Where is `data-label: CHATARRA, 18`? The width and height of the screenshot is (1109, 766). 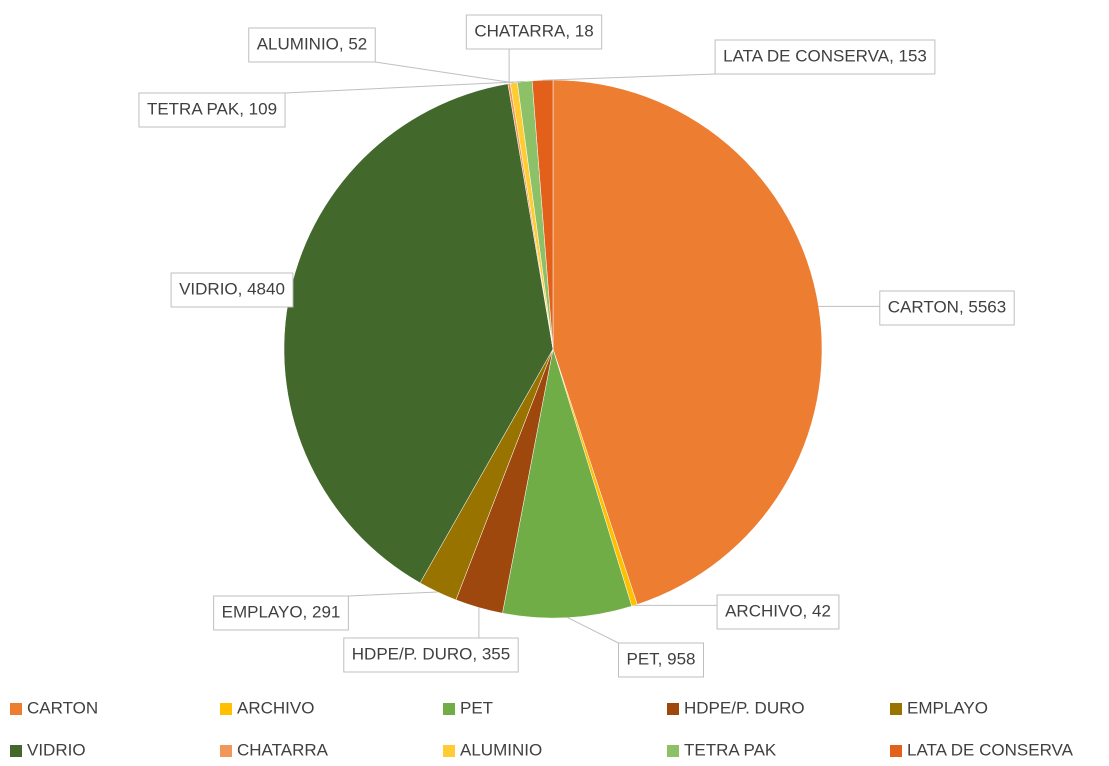 data-label: CHATARRA, 18 is located at coordinates (533, 30).